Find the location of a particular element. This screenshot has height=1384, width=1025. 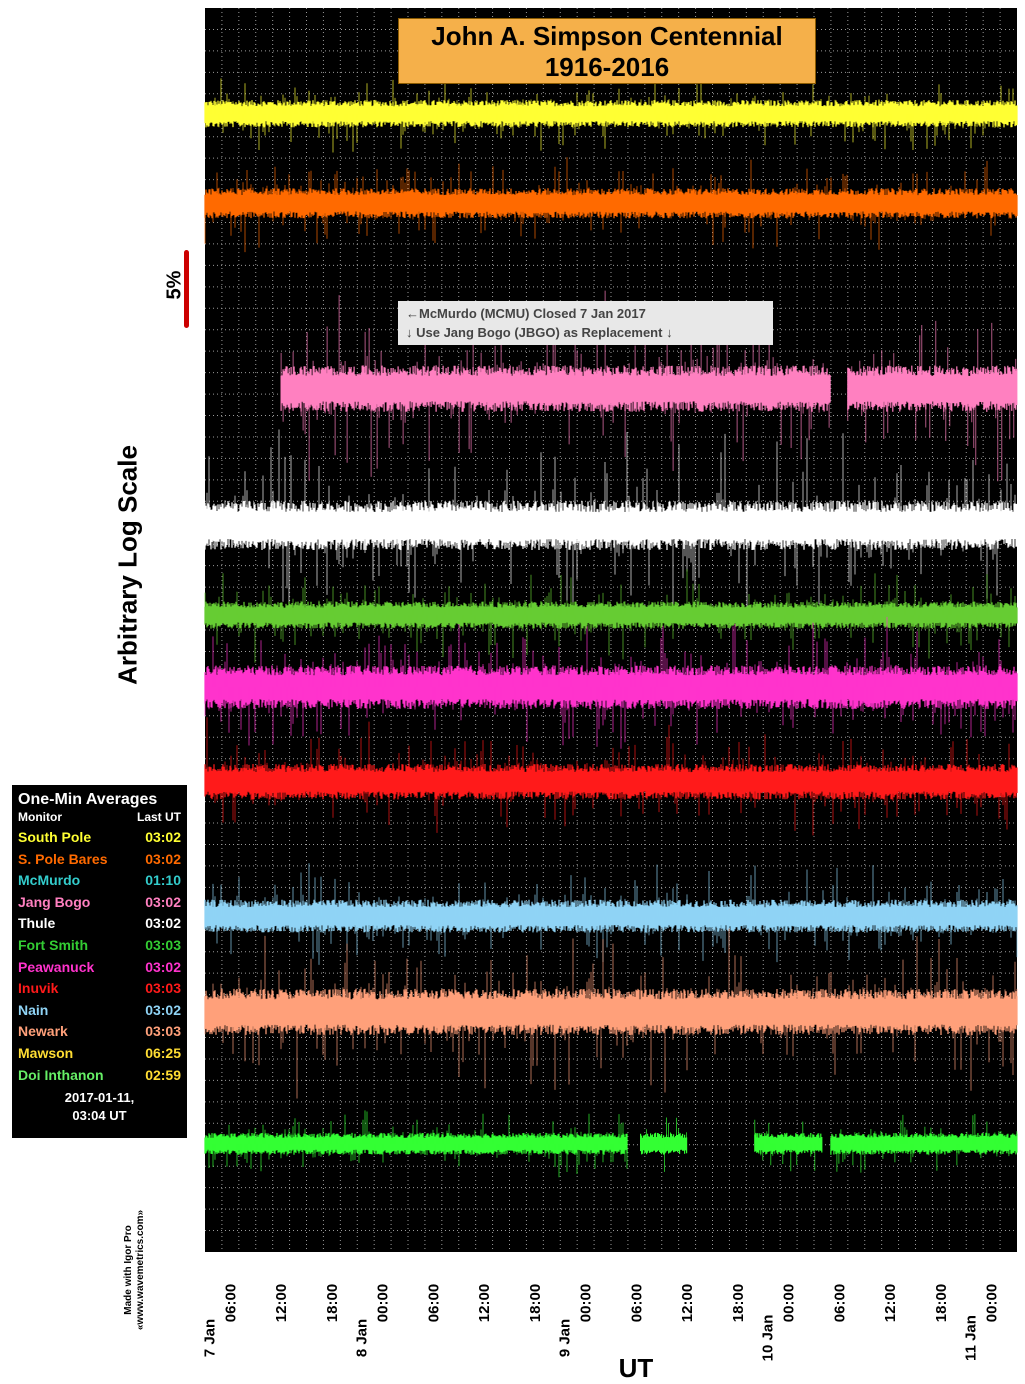

legend-footer: 2017-01-11, 03:04 UT is located at coordinates (99, 1107).